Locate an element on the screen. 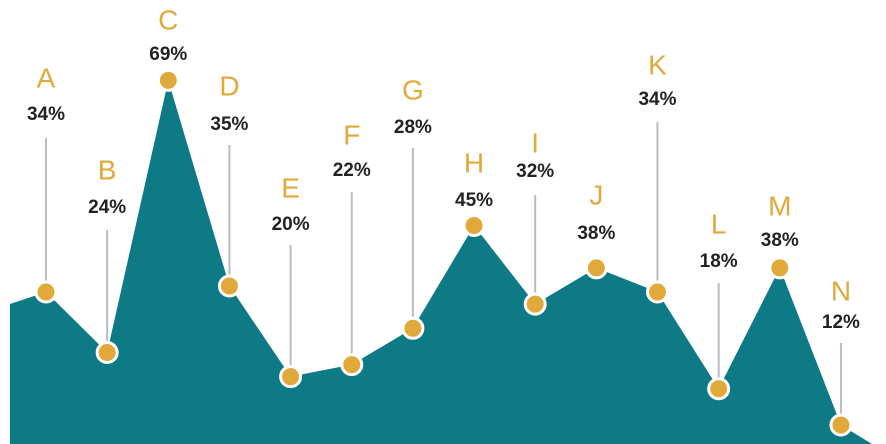 The image size is (886, 444). value-label: 69% is located at coordinates (168, 54).